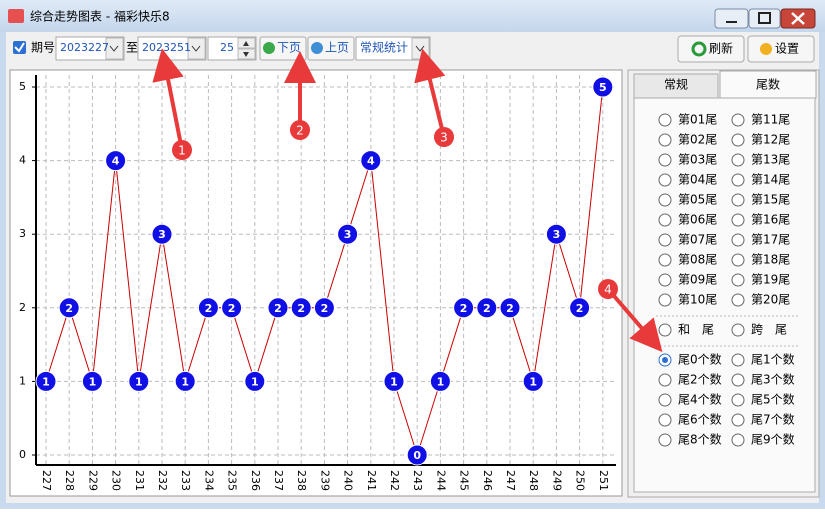  What do you see at coordinates (773, 379) in the screenshot?
I see `radio-label: 尾3个数` at bounding box center [773, 379].